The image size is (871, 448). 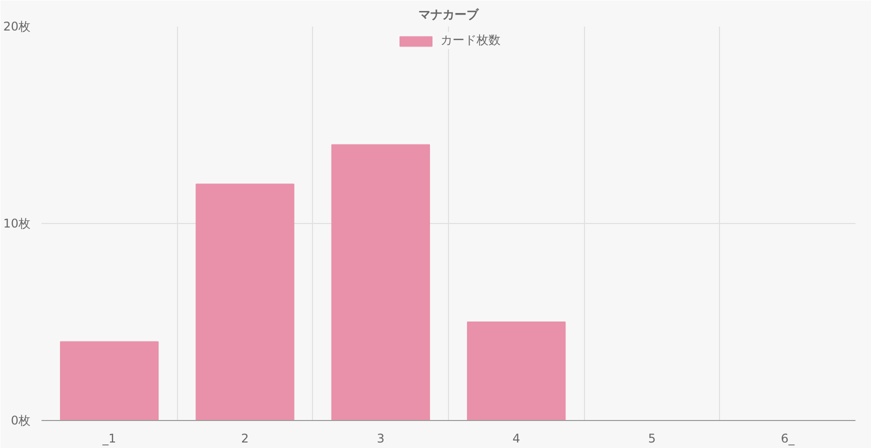 I want to click on x-tick-label: 3, so click(x=380, y=439).